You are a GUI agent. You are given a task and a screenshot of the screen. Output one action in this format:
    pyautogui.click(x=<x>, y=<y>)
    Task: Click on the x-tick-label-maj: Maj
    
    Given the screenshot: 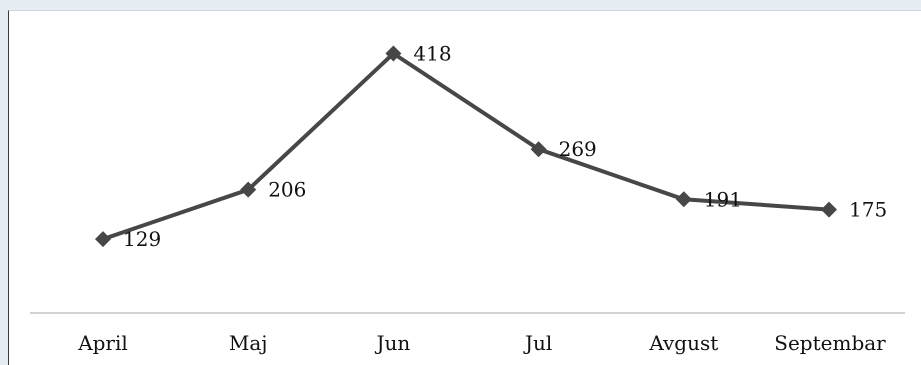 What is the action you would take?
    pyautogui.click(x=248, y=343)
    